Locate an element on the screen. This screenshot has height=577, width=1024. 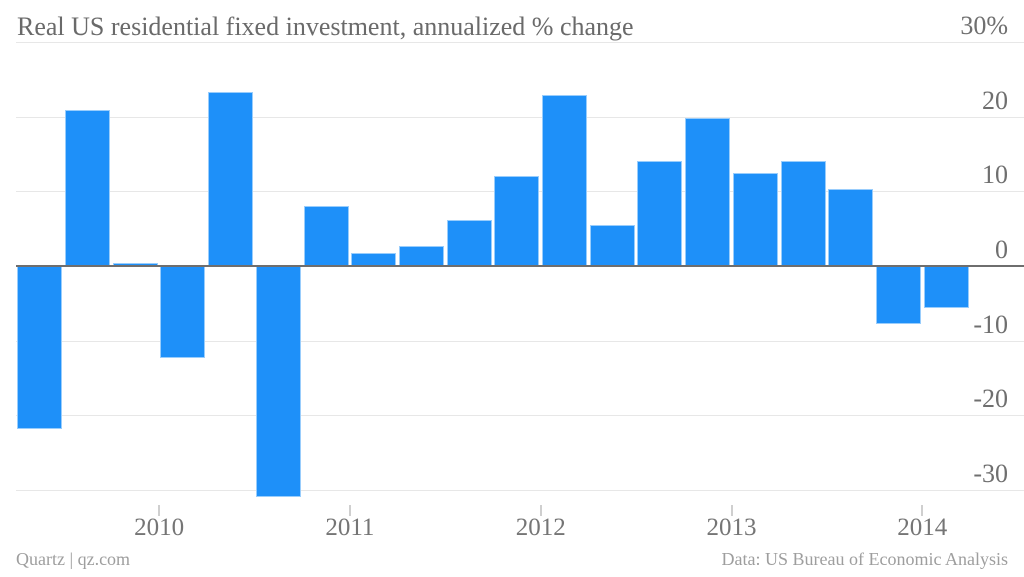
x-axis-year-label-2012: 2012 is located at coordinates (540, 527).